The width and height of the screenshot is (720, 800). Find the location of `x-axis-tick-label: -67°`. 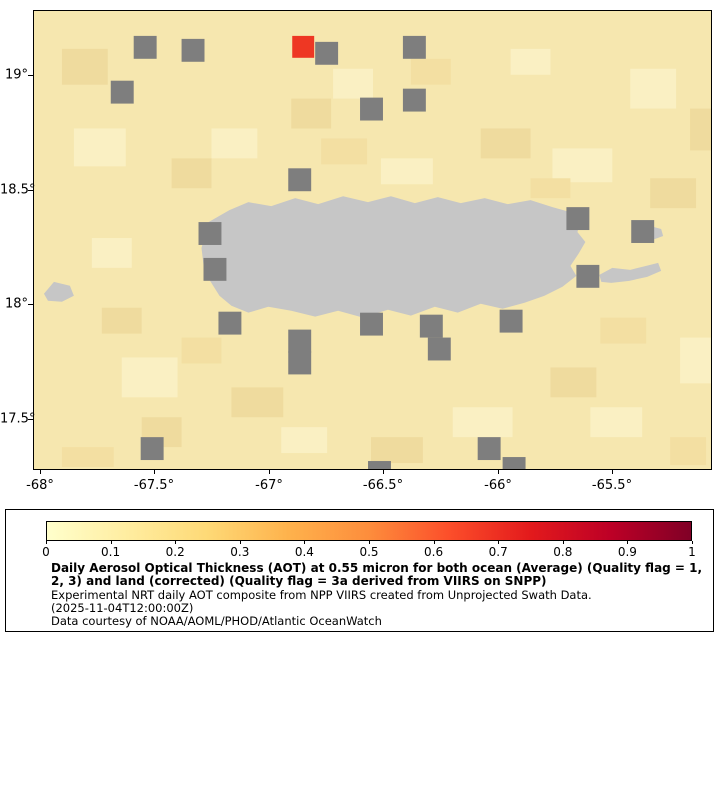

x-axis-tick-label: -67° is located at coordinates (269, 485).